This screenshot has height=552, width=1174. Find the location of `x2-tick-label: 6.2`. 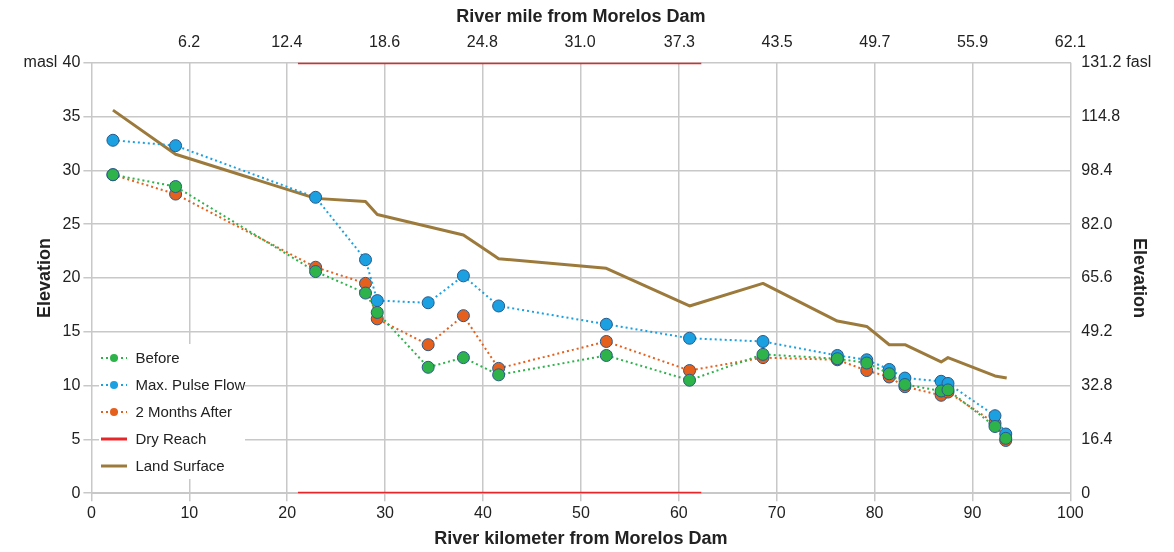

x2-tick-label: 6.2 is located at coordinates (189, 41).